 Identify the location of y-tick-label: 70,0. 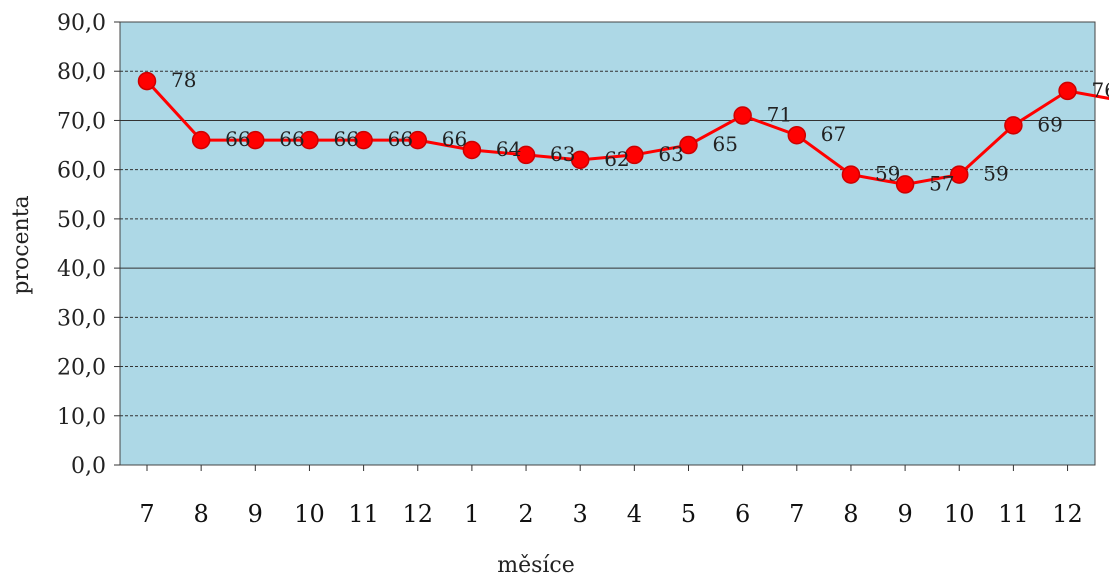
(81, 121).